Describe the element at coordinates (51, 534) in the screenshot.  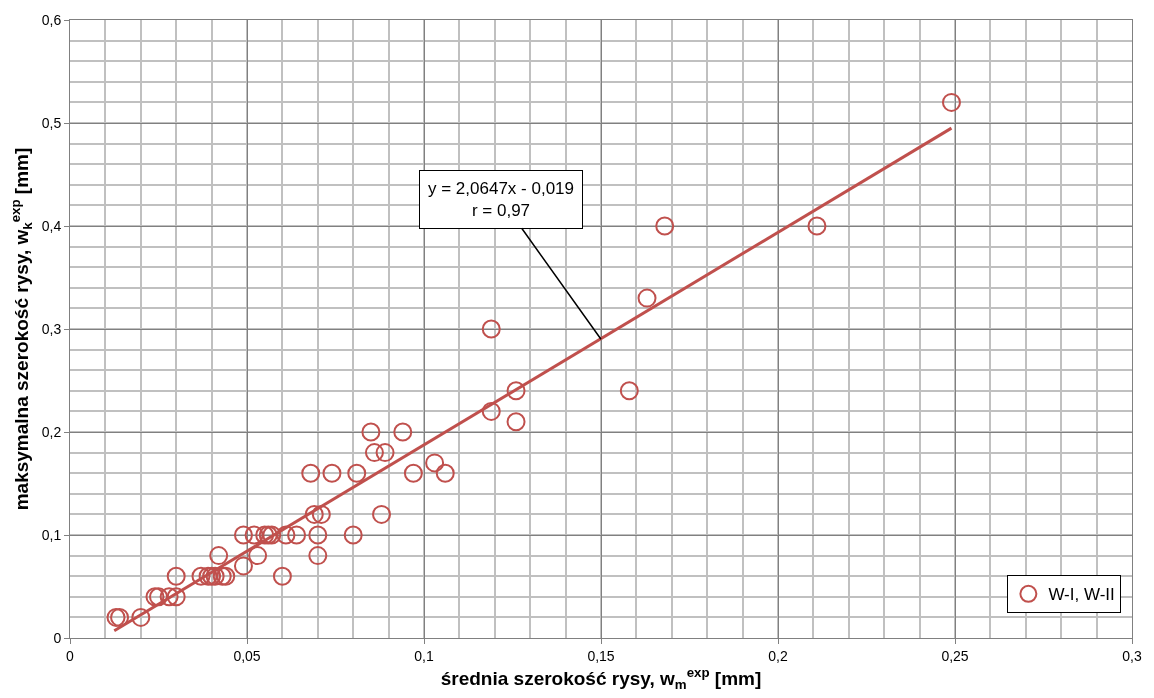
I see `y-tick-label: 0,1` at that location.